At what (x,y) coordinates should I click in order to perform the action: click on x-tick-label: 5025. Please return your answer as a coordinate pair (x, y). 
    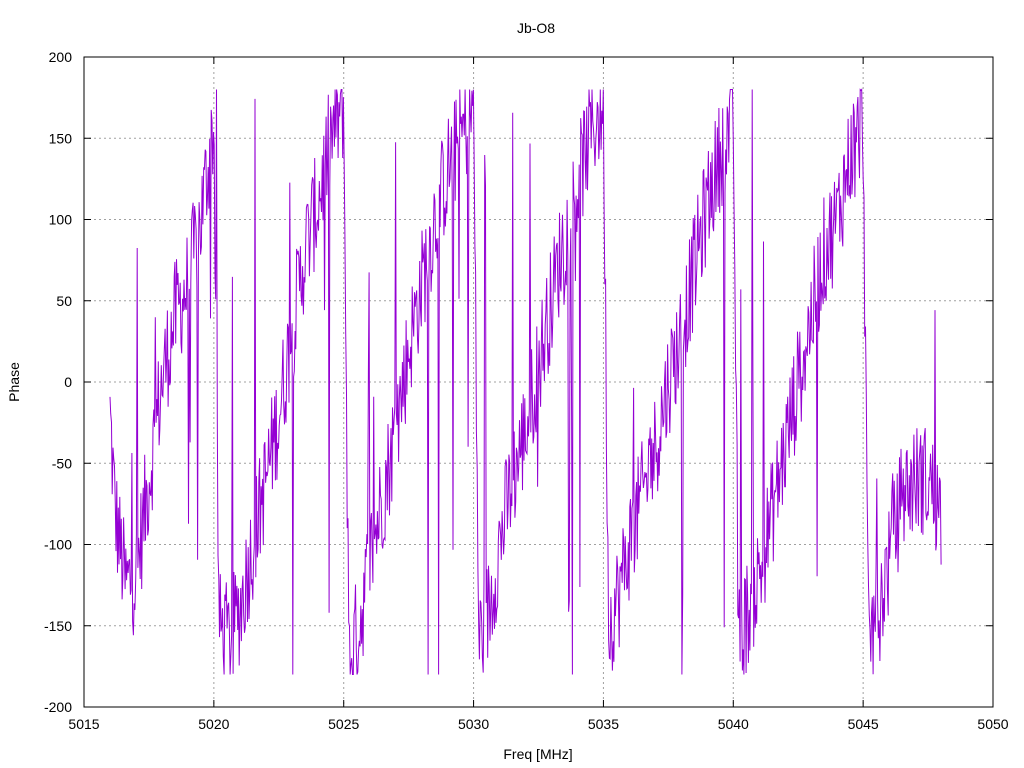
    Looking at the image, I should click on (343, 724).